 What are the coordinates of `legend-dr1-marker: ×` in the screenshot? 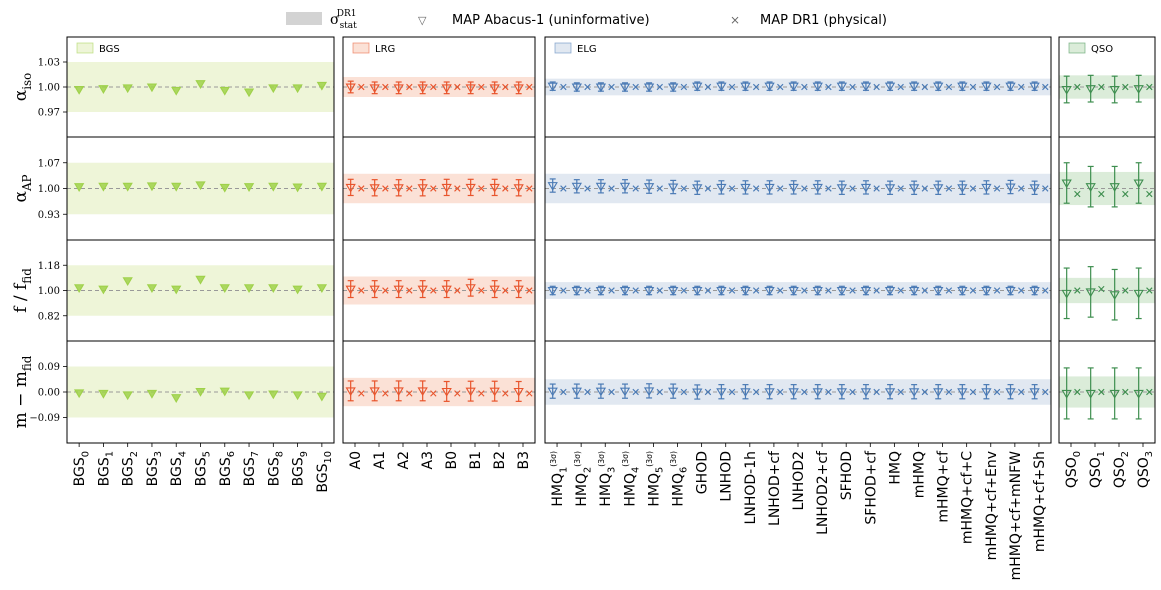 It's located at (735, 20).